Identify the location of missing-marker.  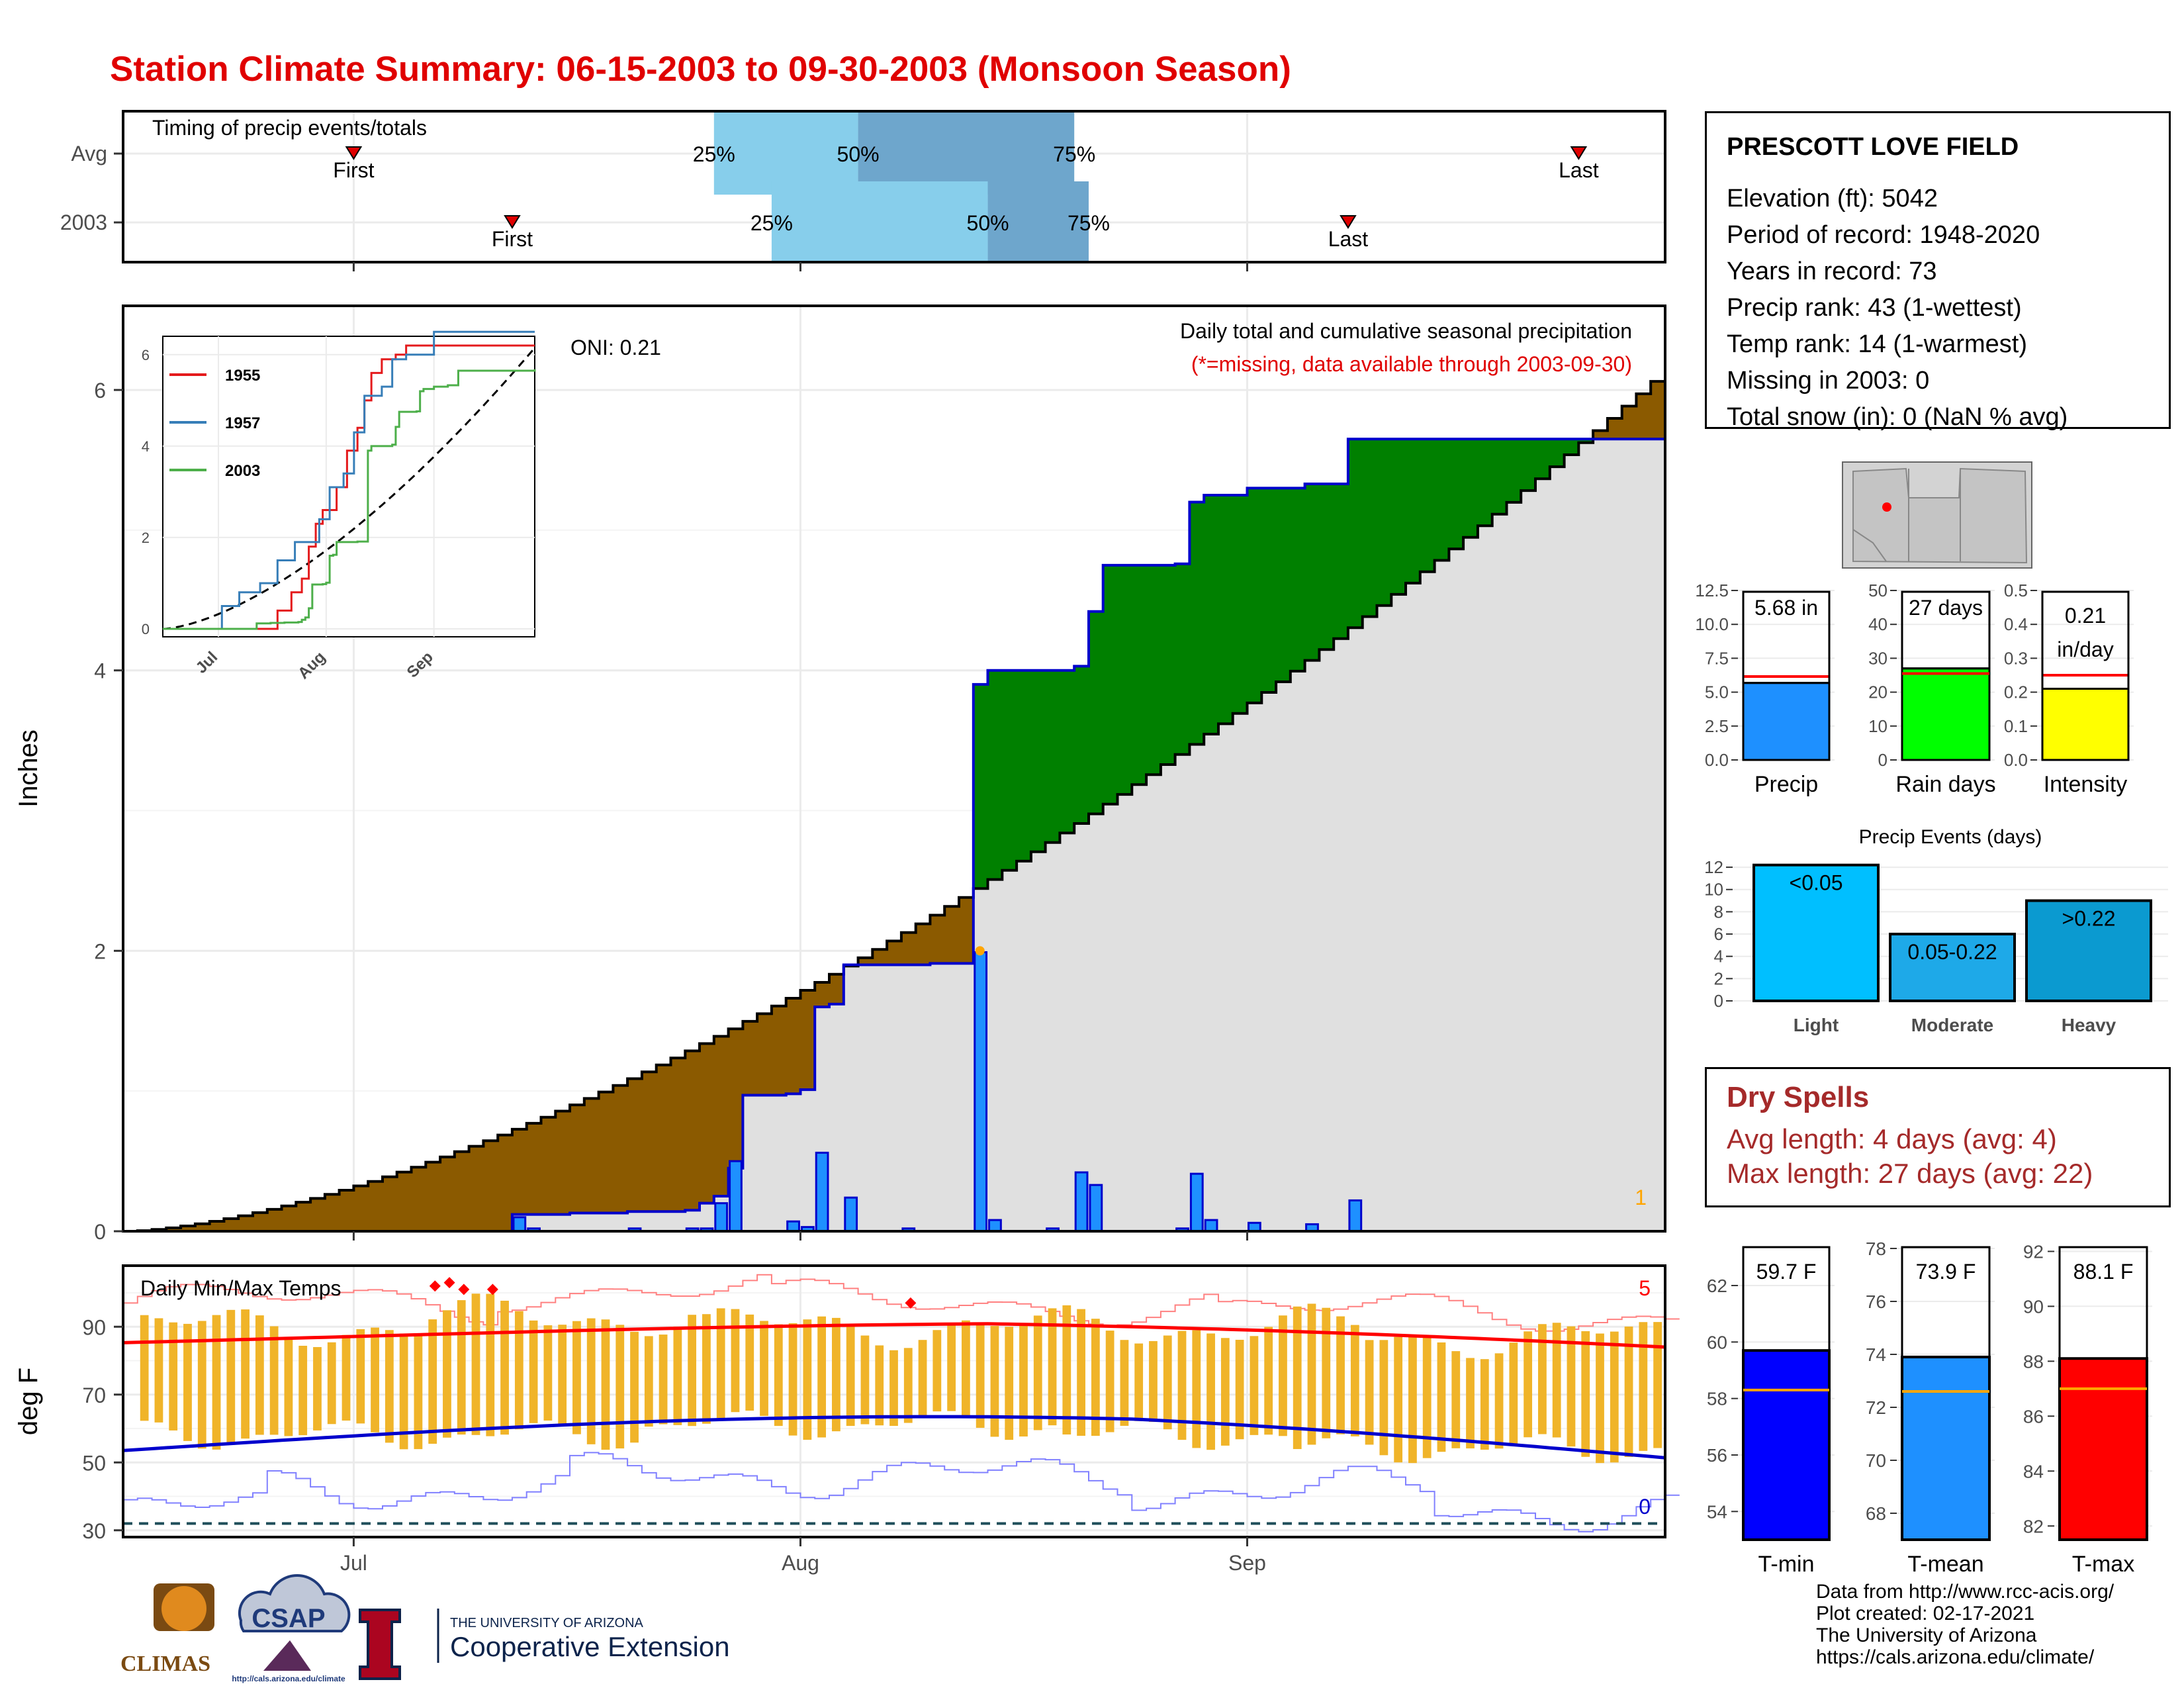
(980, 951).